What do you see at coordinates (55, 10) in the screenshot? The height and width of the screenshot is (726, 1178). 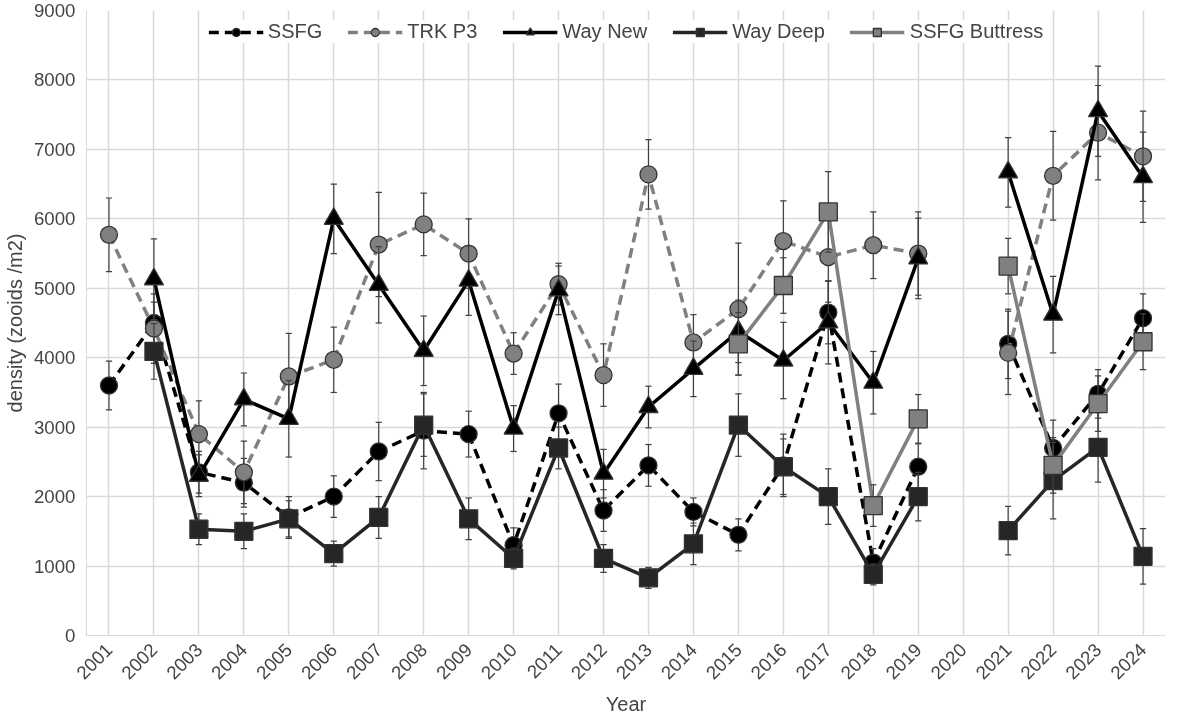 I see `y-tick-label: 9000` at bounding box center [55, 10].